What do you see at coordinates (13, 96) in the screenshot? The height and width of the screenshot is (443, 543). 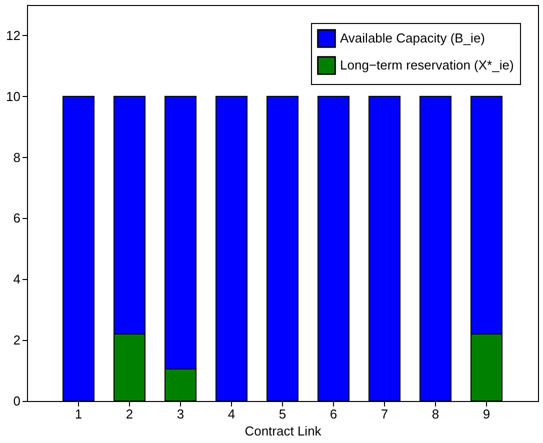 I see `y-tick-label: 10` at bounding box center [13, 96].